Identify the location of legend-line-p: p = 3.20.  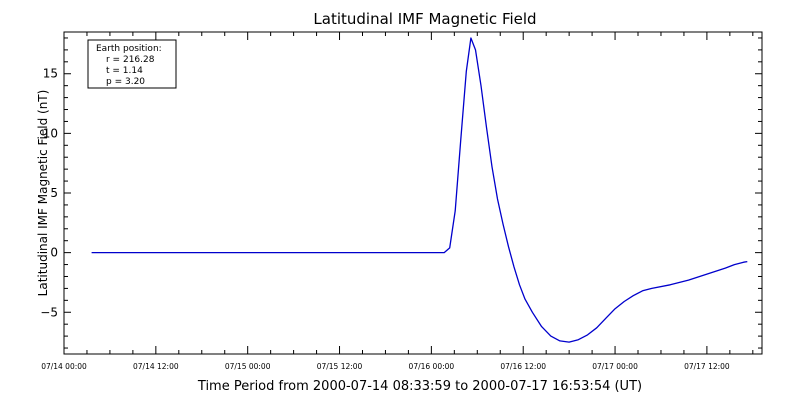
(125, 82).